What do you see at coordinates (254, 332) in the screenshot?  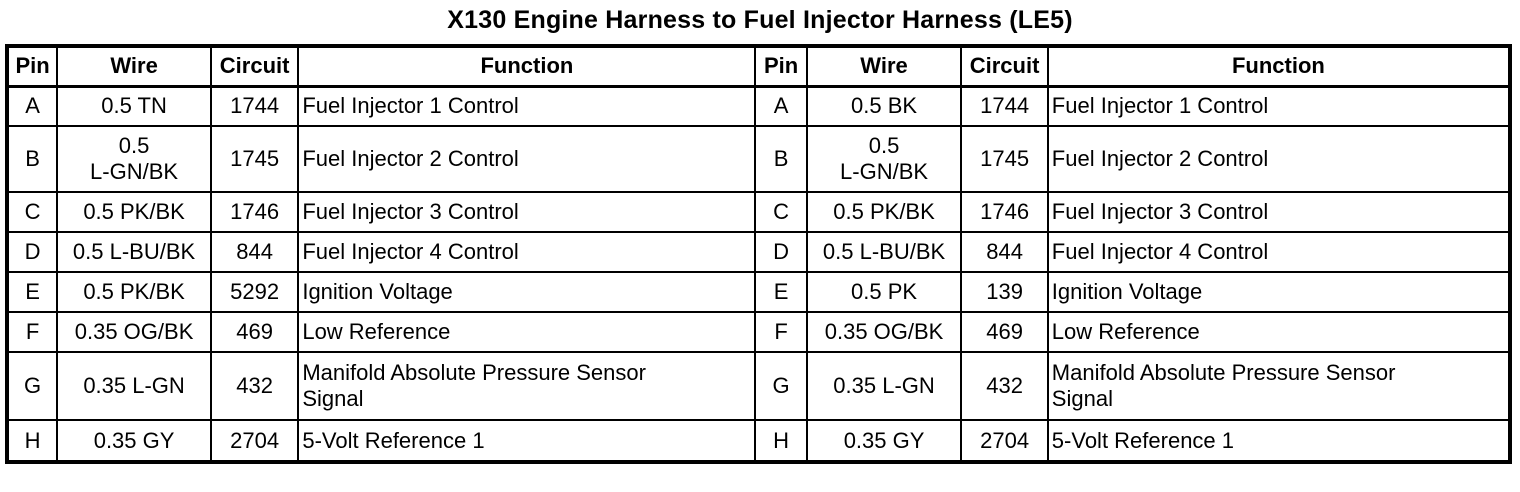 I see `circuit-cell-left: 469` at bounding box center [254, 332].